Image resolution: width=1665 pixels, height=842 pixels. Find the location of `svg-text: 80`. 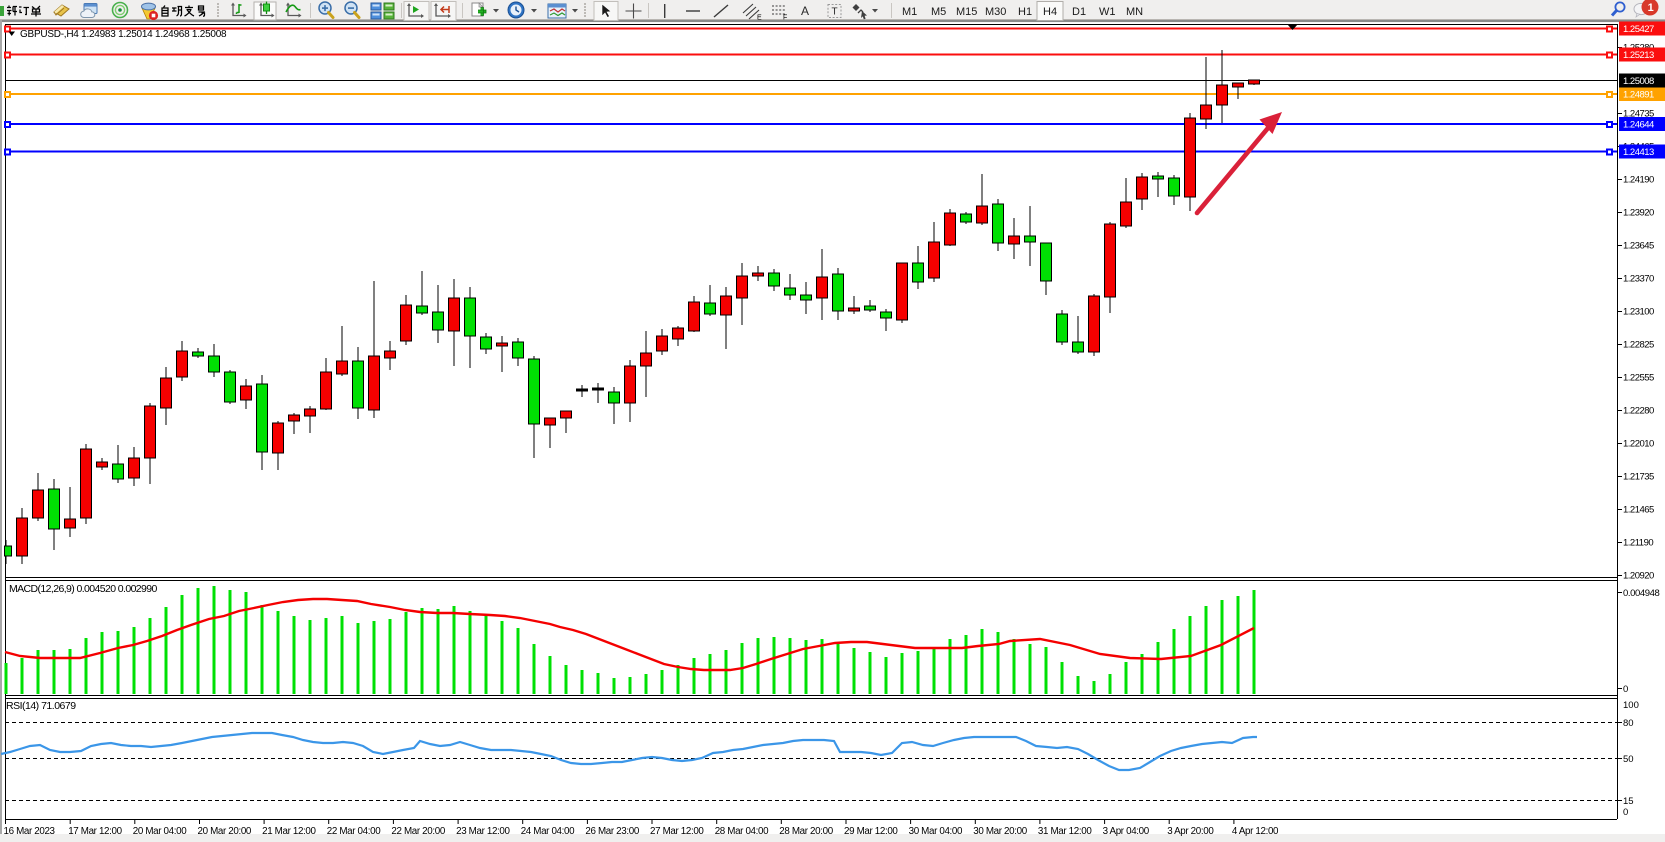

svg-text: 80 is located at coordinates (1628, 723).